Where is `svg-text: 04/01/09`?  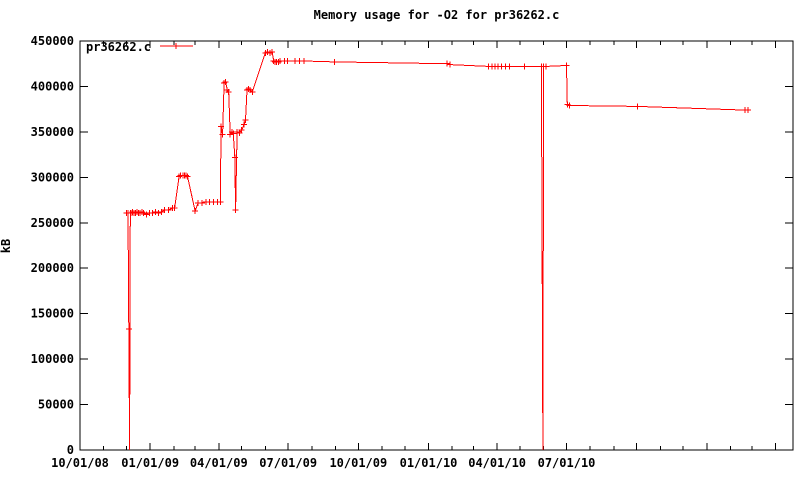 svg-text: 04/01/09 is located at coordinates (219, 463).